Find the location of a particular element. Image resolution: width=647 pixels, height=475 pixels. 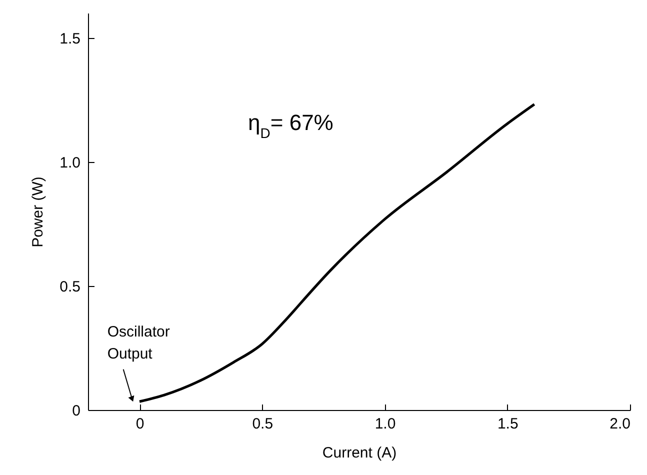

x-tick-label: 1.5 is located at coordinates (507, 424).